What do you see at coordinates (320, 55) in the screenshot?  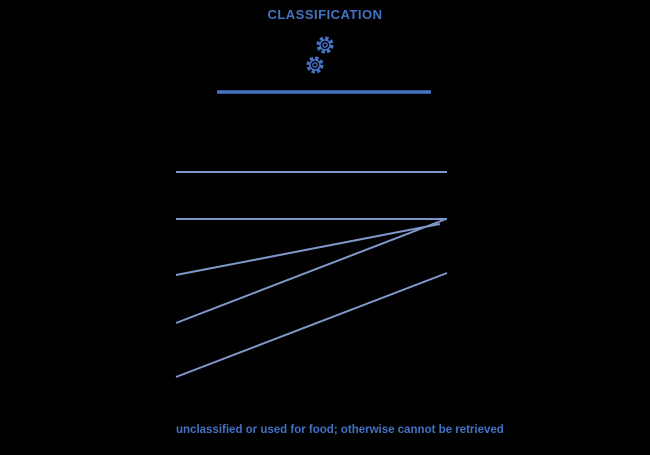 I see `gears-icon` at bounding box center [320, 55].